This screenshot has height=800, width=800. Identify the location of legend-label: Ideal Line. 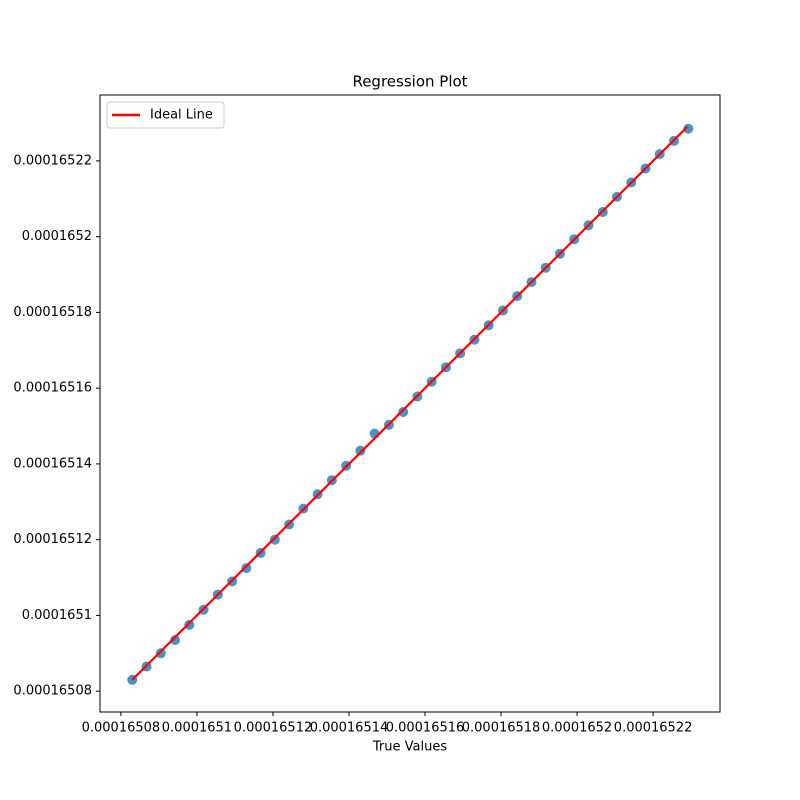
(181, 115).